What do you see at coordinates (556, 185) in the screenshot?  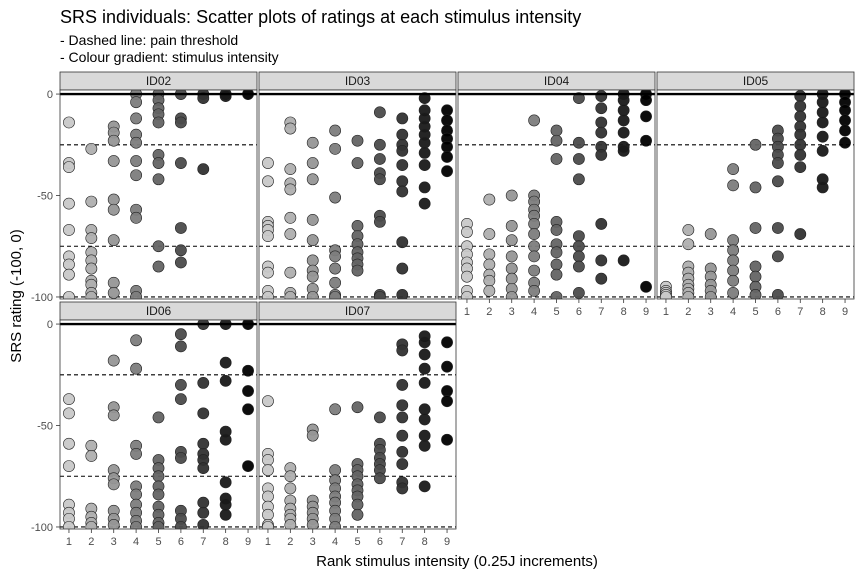 I see `facet-panel-id04: ID04` at bounding box center [556, 185].